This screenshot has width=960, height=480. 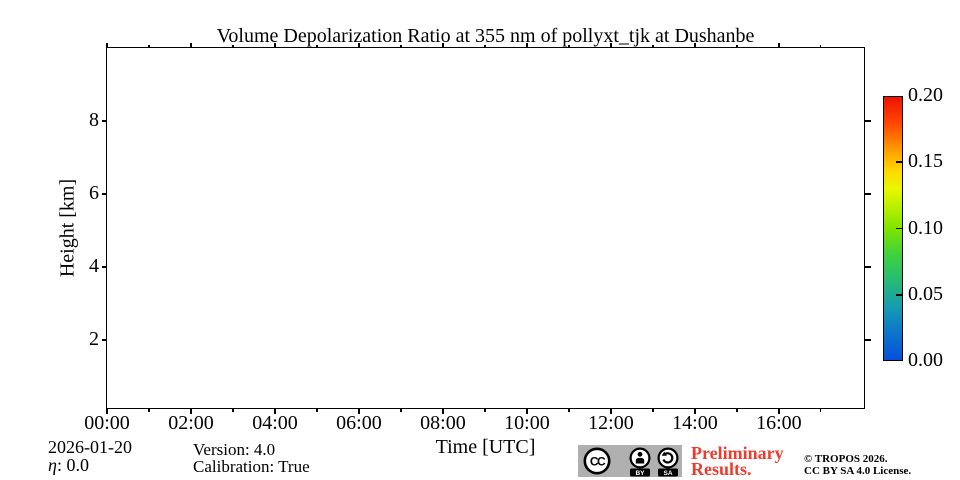 What do you see at coordinates (925, 95) in the screenshot?
I see `colorbar-tick-label: 0.20` at bounding box center [925, 95].